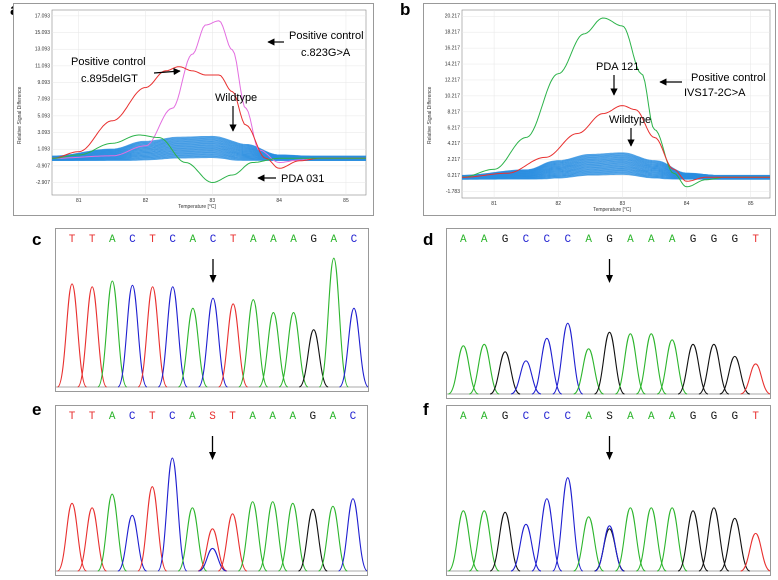 The height and width of the screenshot is (580, 778). I want to click on y-tick-label: 6.217, so click(453, 128).